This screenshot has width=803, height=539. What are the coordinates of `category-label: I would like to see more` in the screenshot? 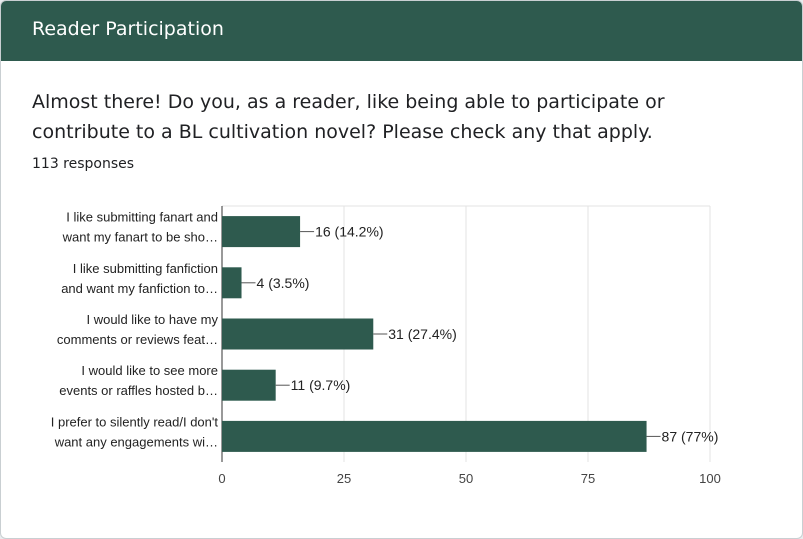 It's located at (149, 370).